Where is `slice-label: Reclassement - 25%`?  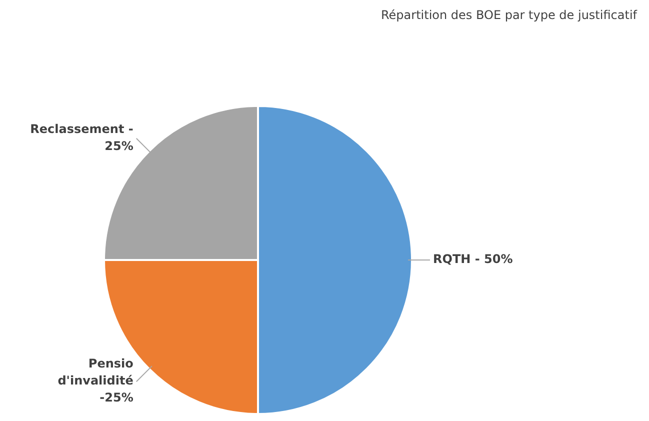
slice-label: Reclassement - 25% is located at coordinates (82, 138).